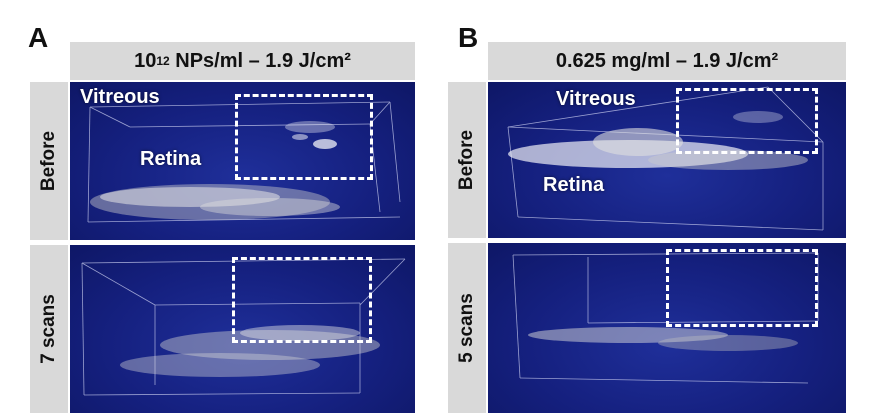 This screenshot has width=874, height=416. I want to click on panel-b-after-side: 5 scans, so click(467, 328).